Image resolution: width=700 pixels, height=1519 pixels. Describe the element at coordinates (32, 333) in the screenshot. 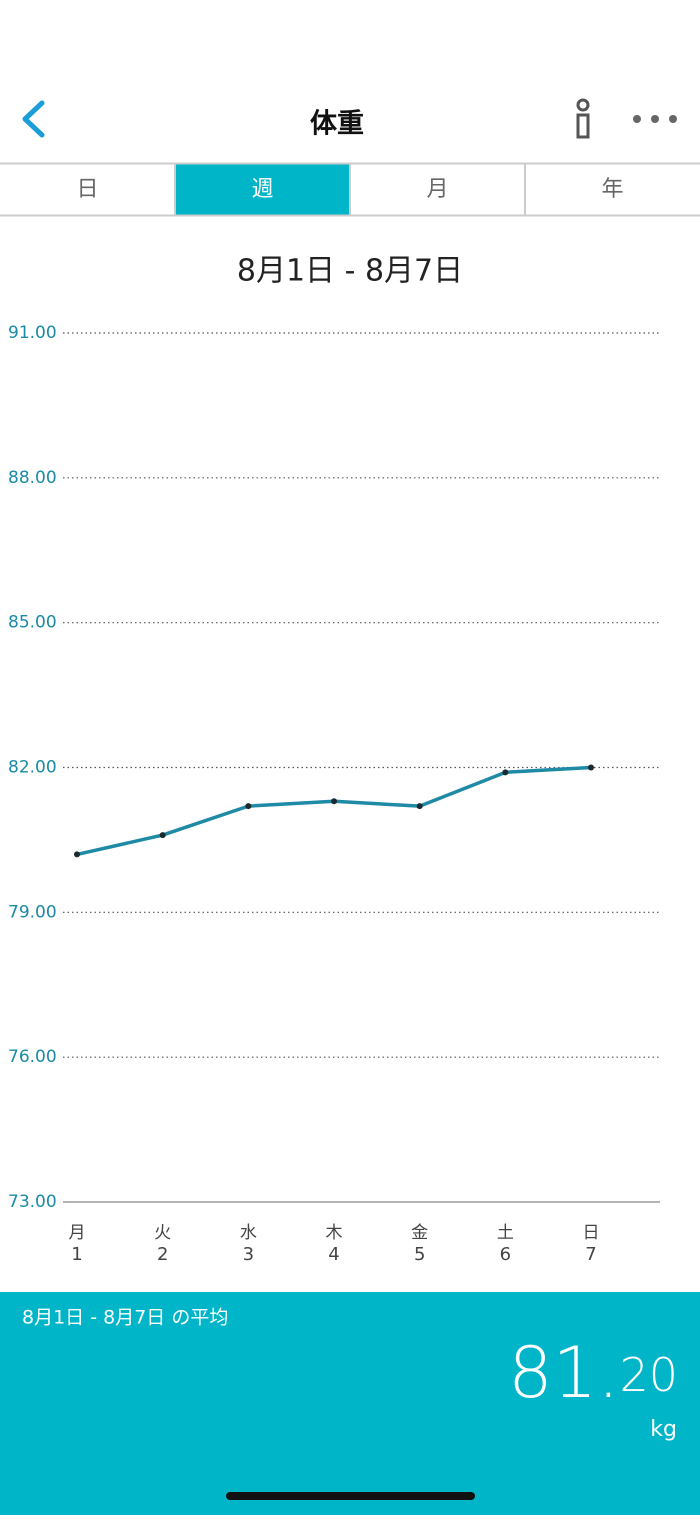

I see `y-tick-label: 91.00` at that location.